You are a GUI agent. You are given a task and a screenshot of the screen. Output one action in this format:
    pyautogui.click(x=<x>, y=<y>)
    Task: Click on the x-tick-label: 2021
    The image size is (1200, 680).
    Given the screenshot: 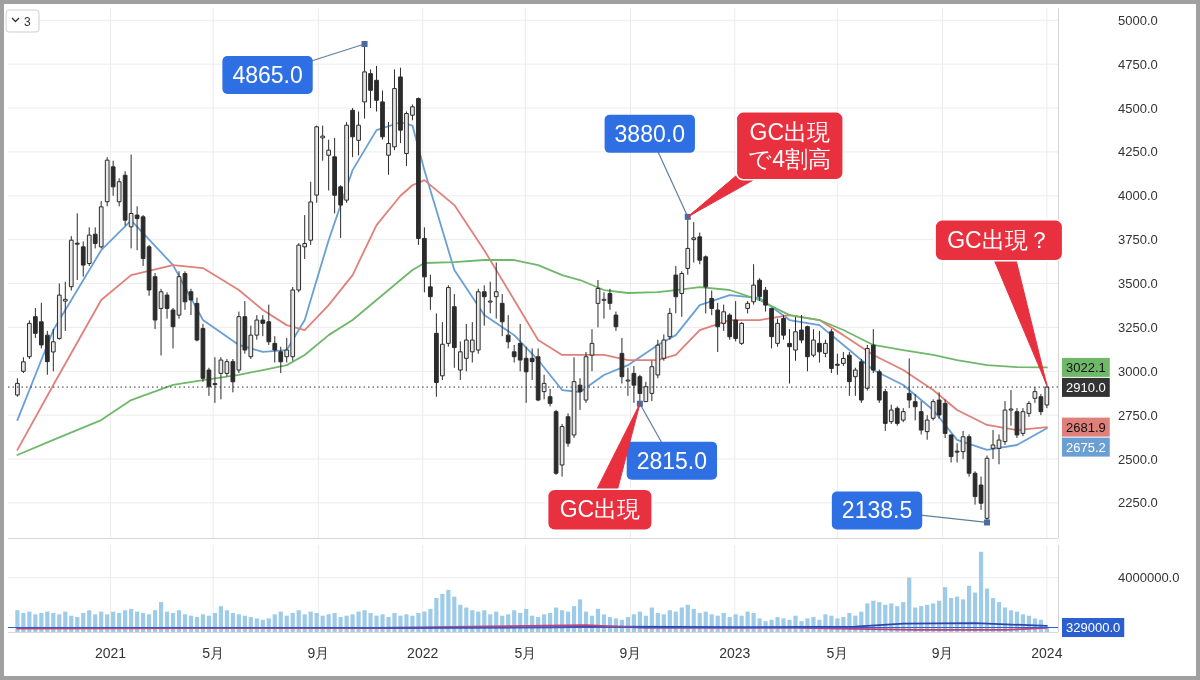 What is the action you would take?
    pyautogui.click(x=111, y=653)
    